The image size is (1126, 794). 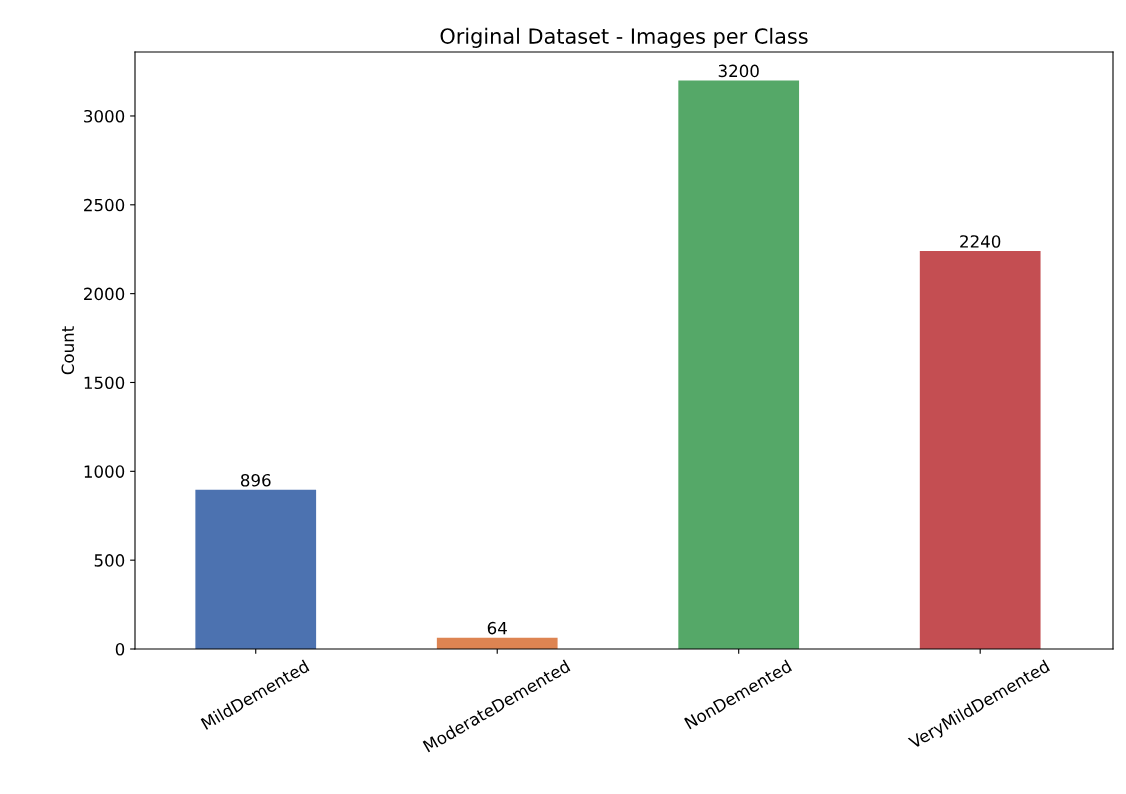 What do you see at coordinates (104, 383) in the screenshot?
I see `y-tick-label: 1500` at bounding box center [104, 383].